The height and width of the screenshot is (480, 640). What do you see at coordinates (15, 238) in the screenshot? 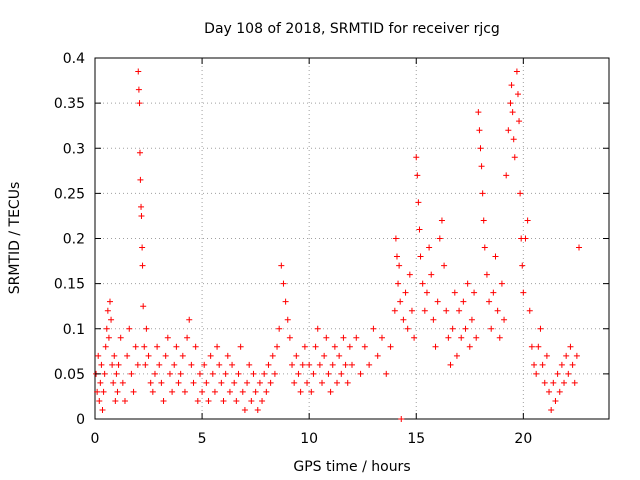
I see `y-axis-label: SRMTID / TECUs` at bounding box center [15, 238].